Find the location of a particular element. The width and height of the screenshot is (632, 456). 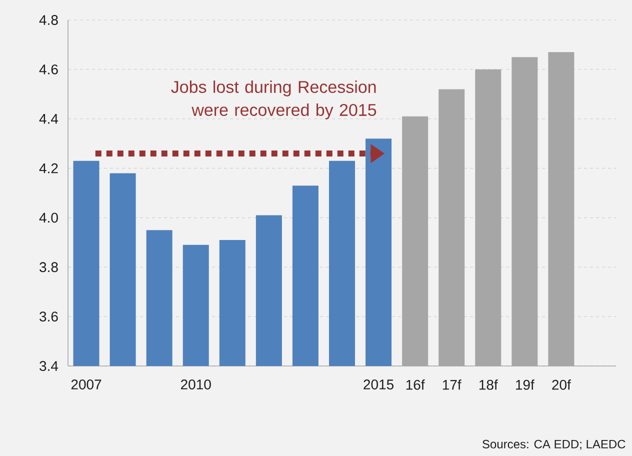

y-tick-label: 3.4 is located at coordinates (49, 366).